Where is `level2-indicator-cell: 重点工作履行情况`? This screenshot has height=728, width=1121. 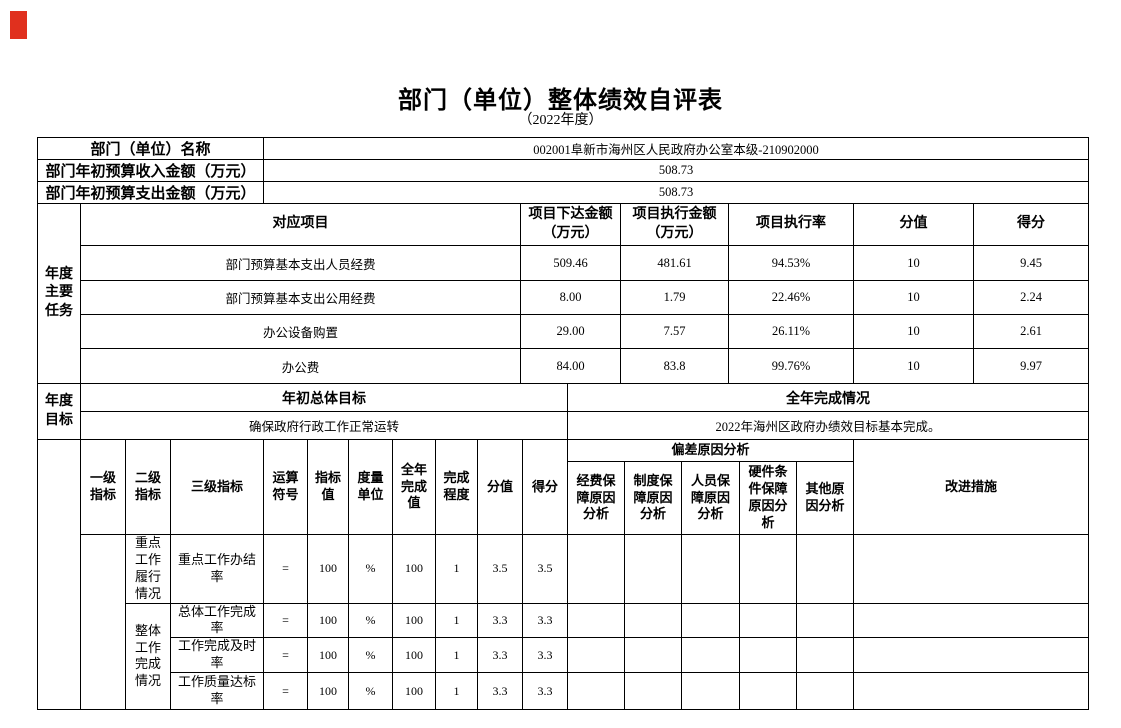 level2-indicator-cell: 重点工作履行情况 is located at coordinates (148, 569).